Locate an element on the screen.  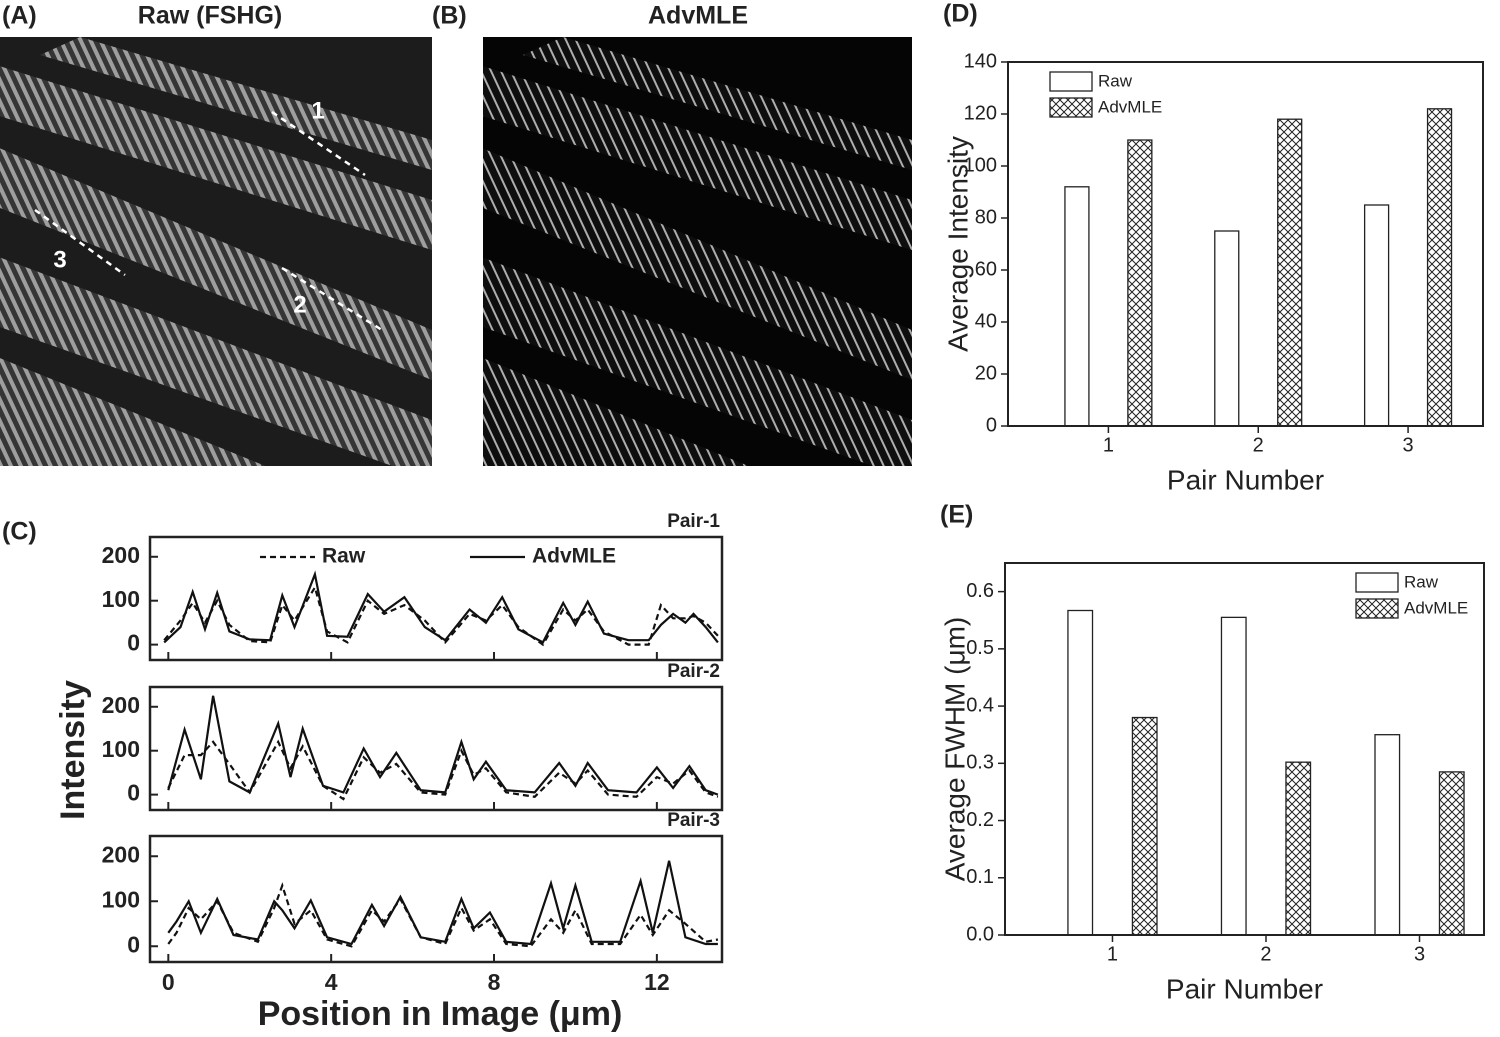
annotation: 2 is located at coordinates (299, 304).